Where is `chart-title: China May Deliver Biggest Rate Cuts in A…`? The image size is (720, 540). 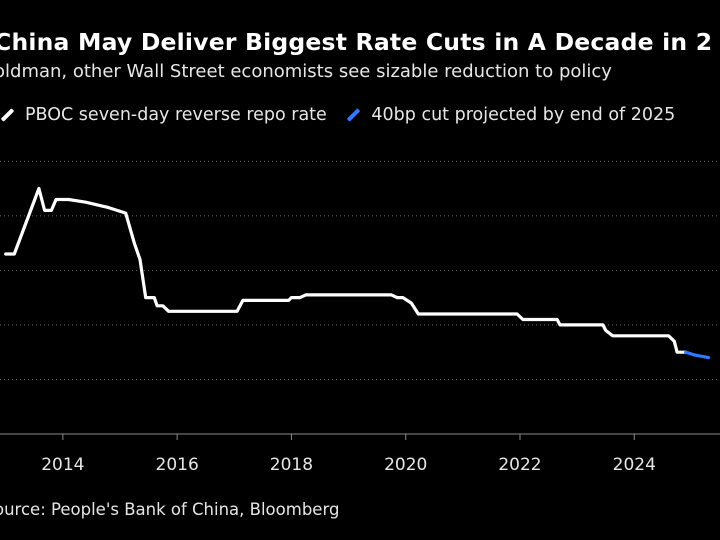 chart-title: China May Deliver Biggest Rate Cuts in A… is located at coordinates (356, 42).